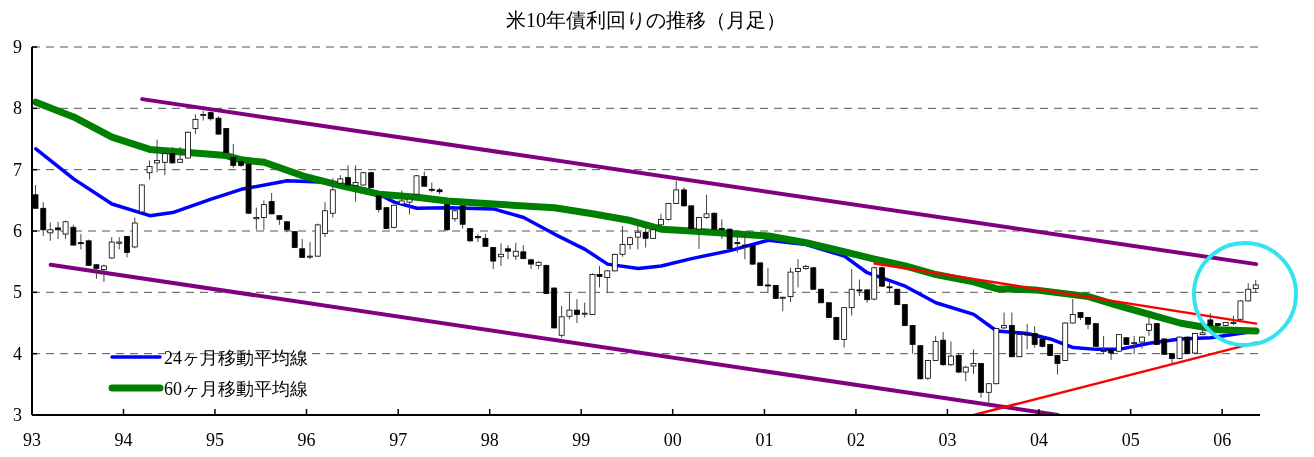 Image resolution: width=1314 pixels, height=457 pixels. Describe the element at coordinates (672, 440) in the screenshot. I see `x-tick-label: 00` at that location.